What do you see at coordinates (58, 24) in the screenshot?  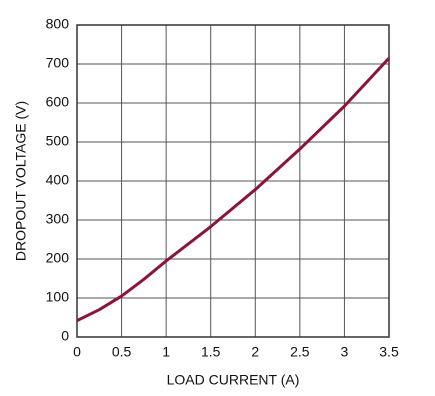 I see `y-tick-label: 800` at bounding box center [58, 24].